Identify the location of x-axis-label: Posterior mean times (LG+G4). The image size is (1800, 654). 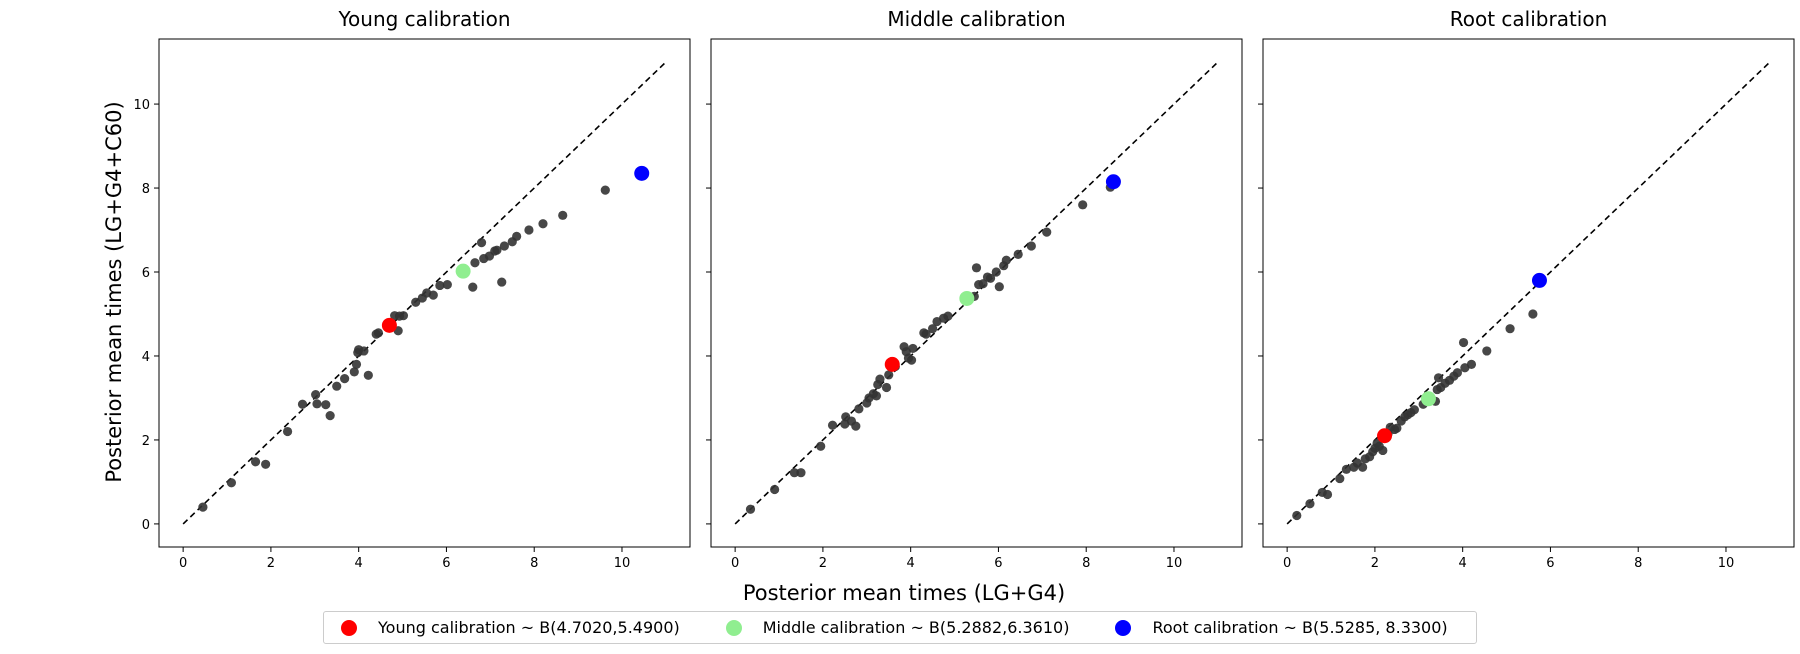
(904, 593).